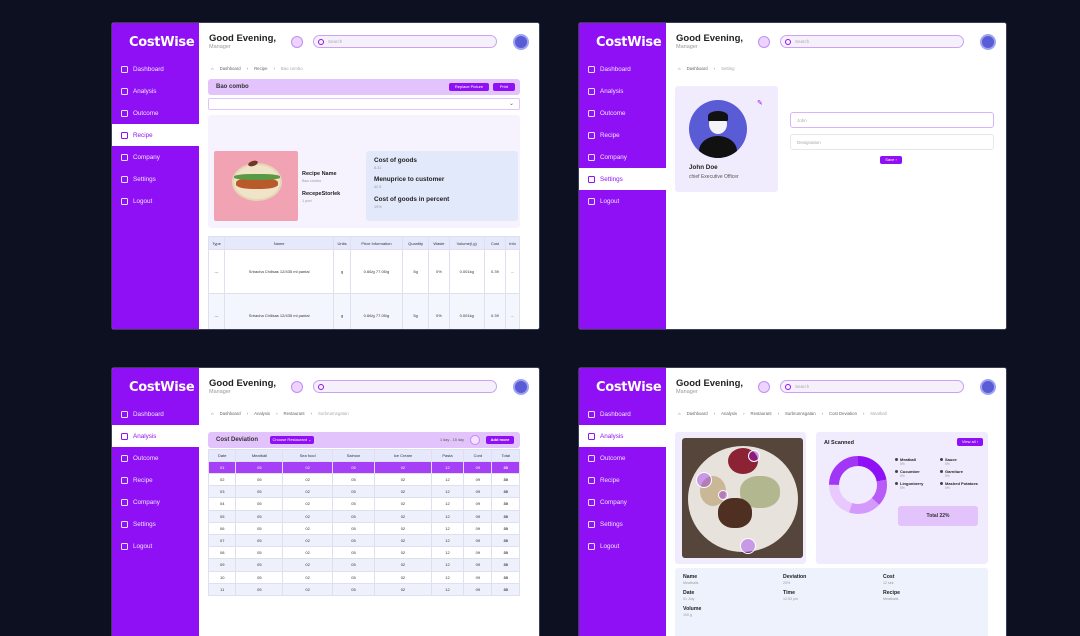 The height and width of the screenshot is (636, 1080). I want to click on table-row: 02 05 02 05 02 12 09 30, so click(363, 479).